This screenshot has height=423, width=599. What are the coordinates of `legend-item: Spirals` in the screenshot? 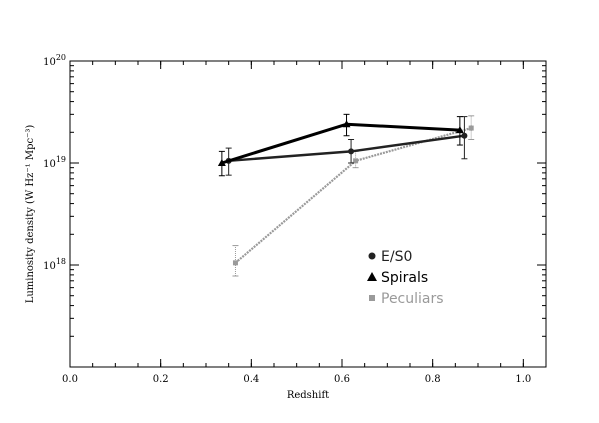 It's located at (397, 278).